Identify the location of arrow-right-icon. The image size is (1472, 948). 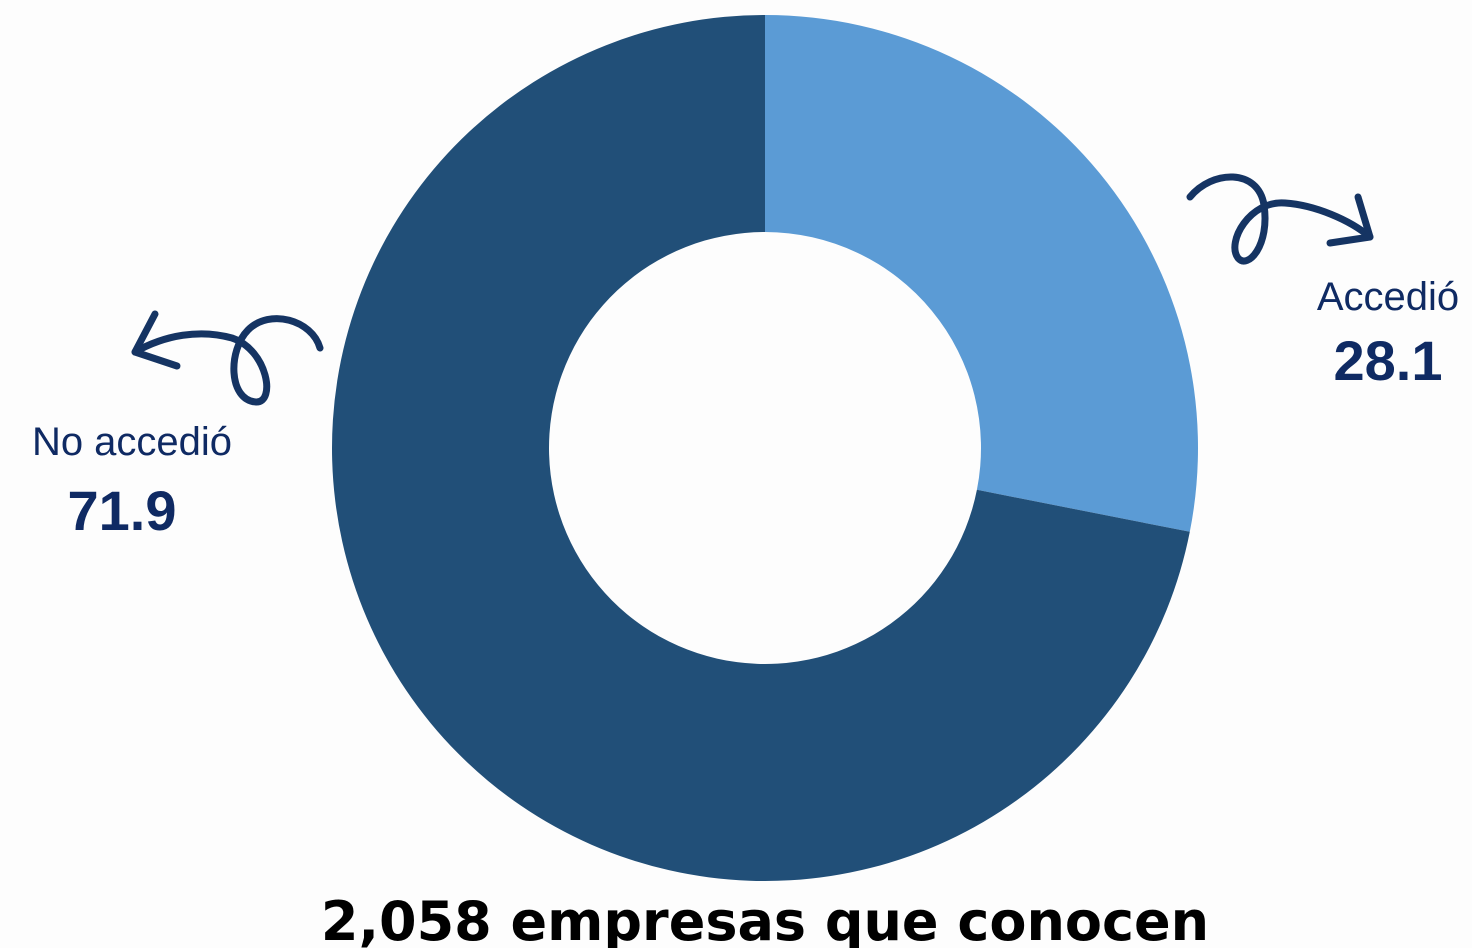
(1280, 219).